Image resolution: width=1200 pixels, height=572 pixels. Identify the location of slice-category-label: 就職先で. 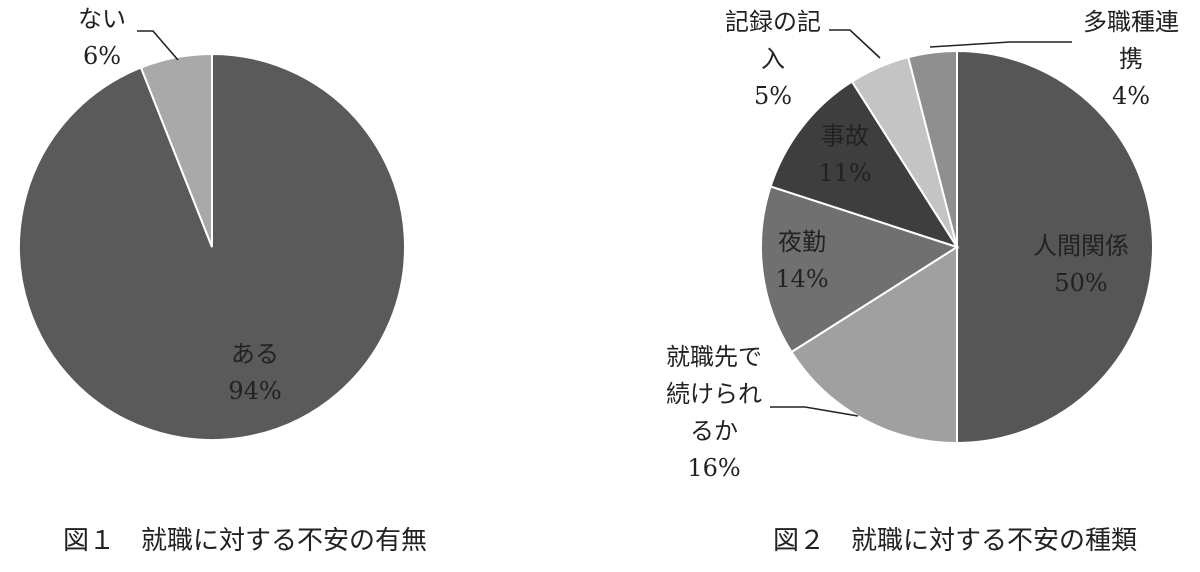
(714, 357).